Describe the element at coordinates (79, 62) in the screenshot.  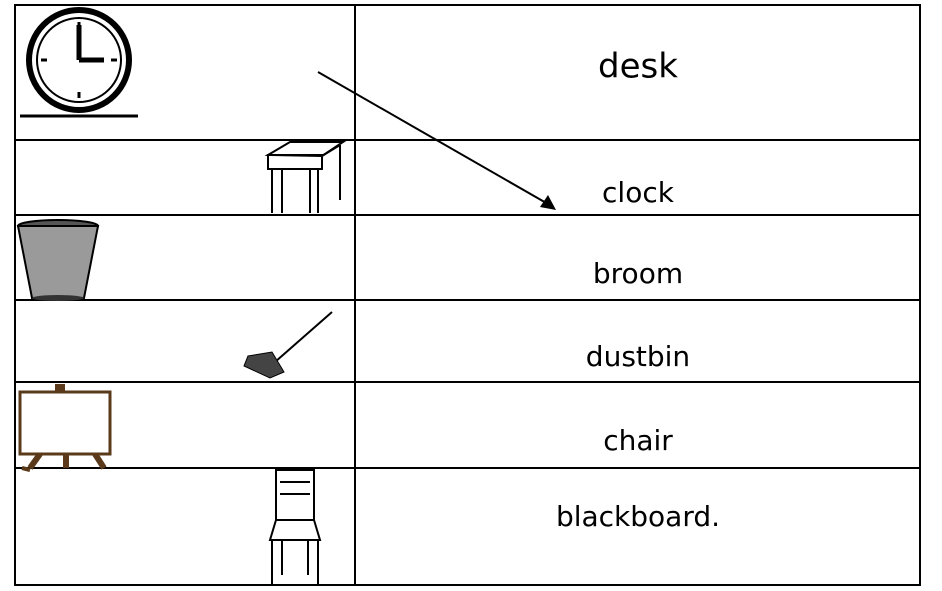
I see `clock-icon` at that location.